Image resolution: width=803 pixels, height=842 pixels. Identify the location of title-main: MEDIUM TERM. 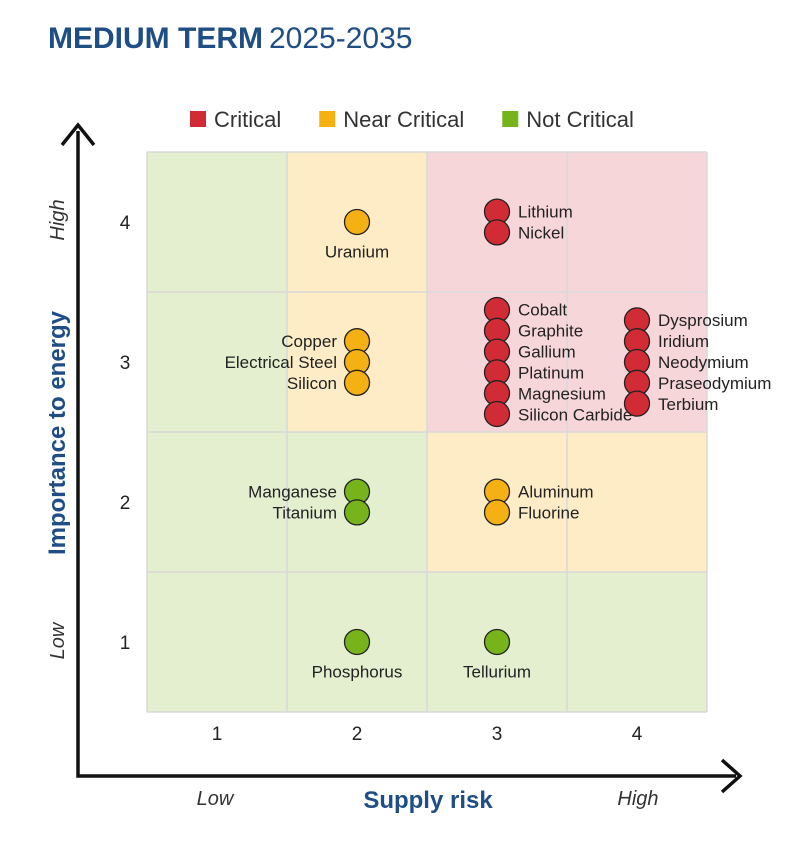
(155, 38).